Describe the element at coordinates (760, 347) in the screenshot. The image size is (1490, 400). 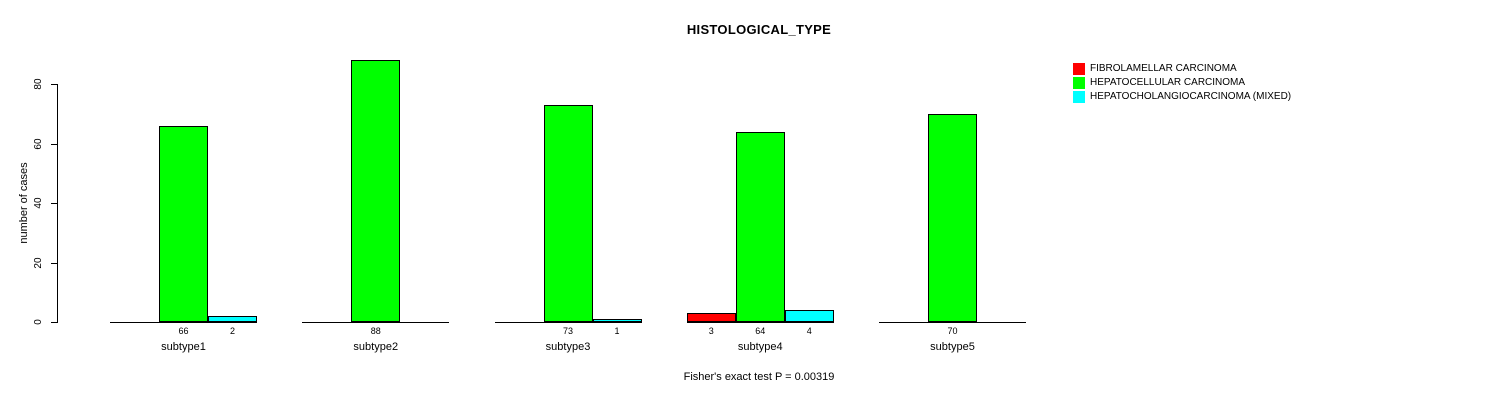
I see `category-label-subtype4: subtype4` at that location.